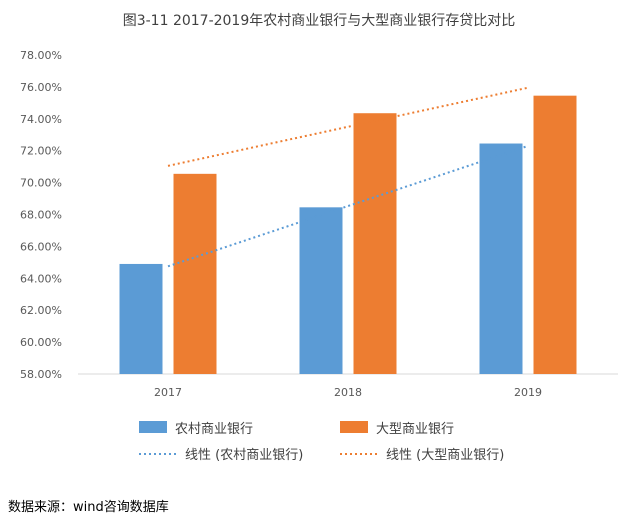 This screenshot has width=633, height=522. I want to click on y-tick-label: 60.00%, so click(41, 342).